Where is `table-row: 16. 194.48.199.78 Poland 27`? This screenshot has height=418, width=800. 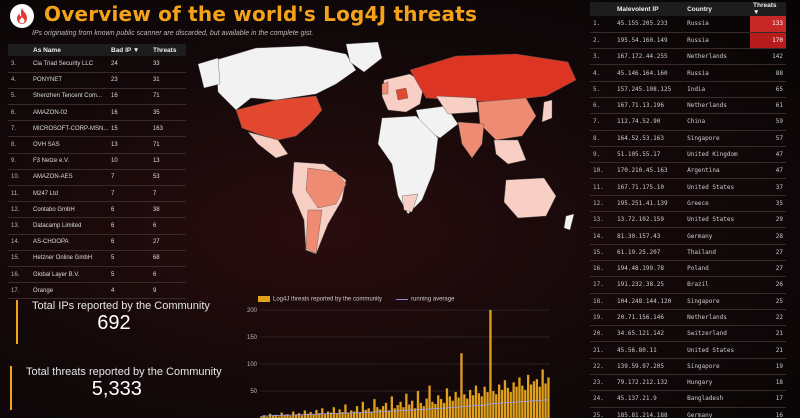
table-row: 16. 194.48.199.78 Poland 27 is located at coordinates (688, 269).